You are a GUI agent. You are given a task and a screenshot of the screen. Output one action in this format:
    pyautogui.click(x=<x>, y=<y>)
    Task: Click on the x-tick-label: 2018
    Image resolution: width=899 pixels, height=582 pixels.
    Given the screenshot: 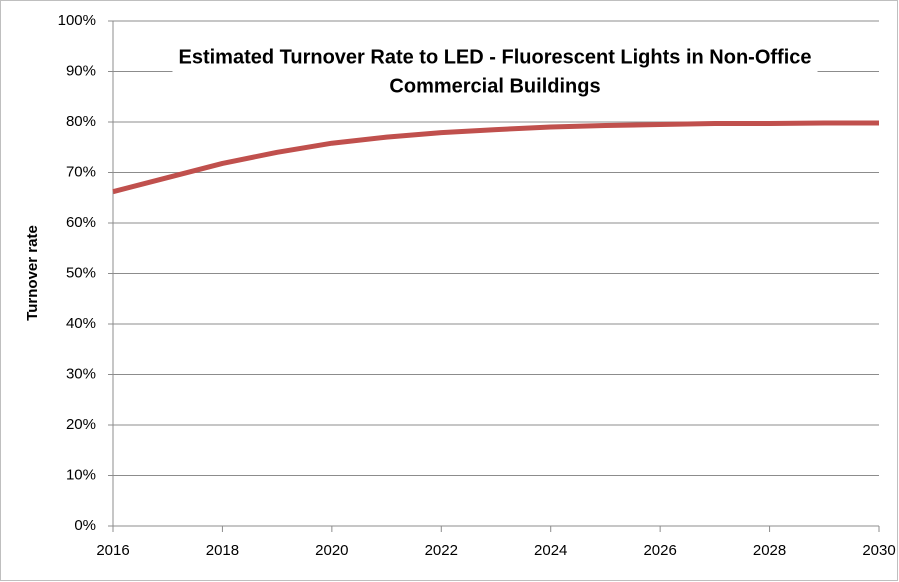 What is the action you would take?
    pyautogui.click(x=222, y=550)
    